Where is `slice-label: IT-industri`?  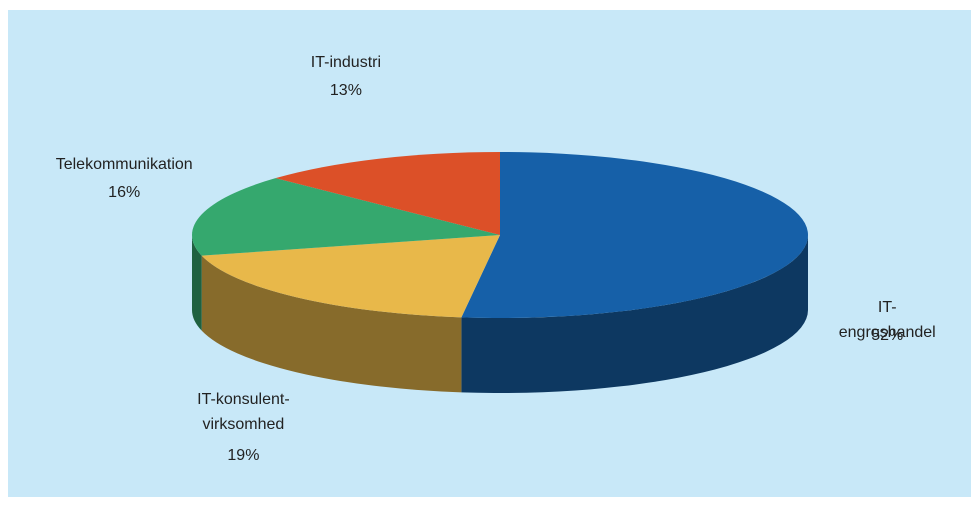 slice-label: IT-industri is located at coordinates (346, 62).